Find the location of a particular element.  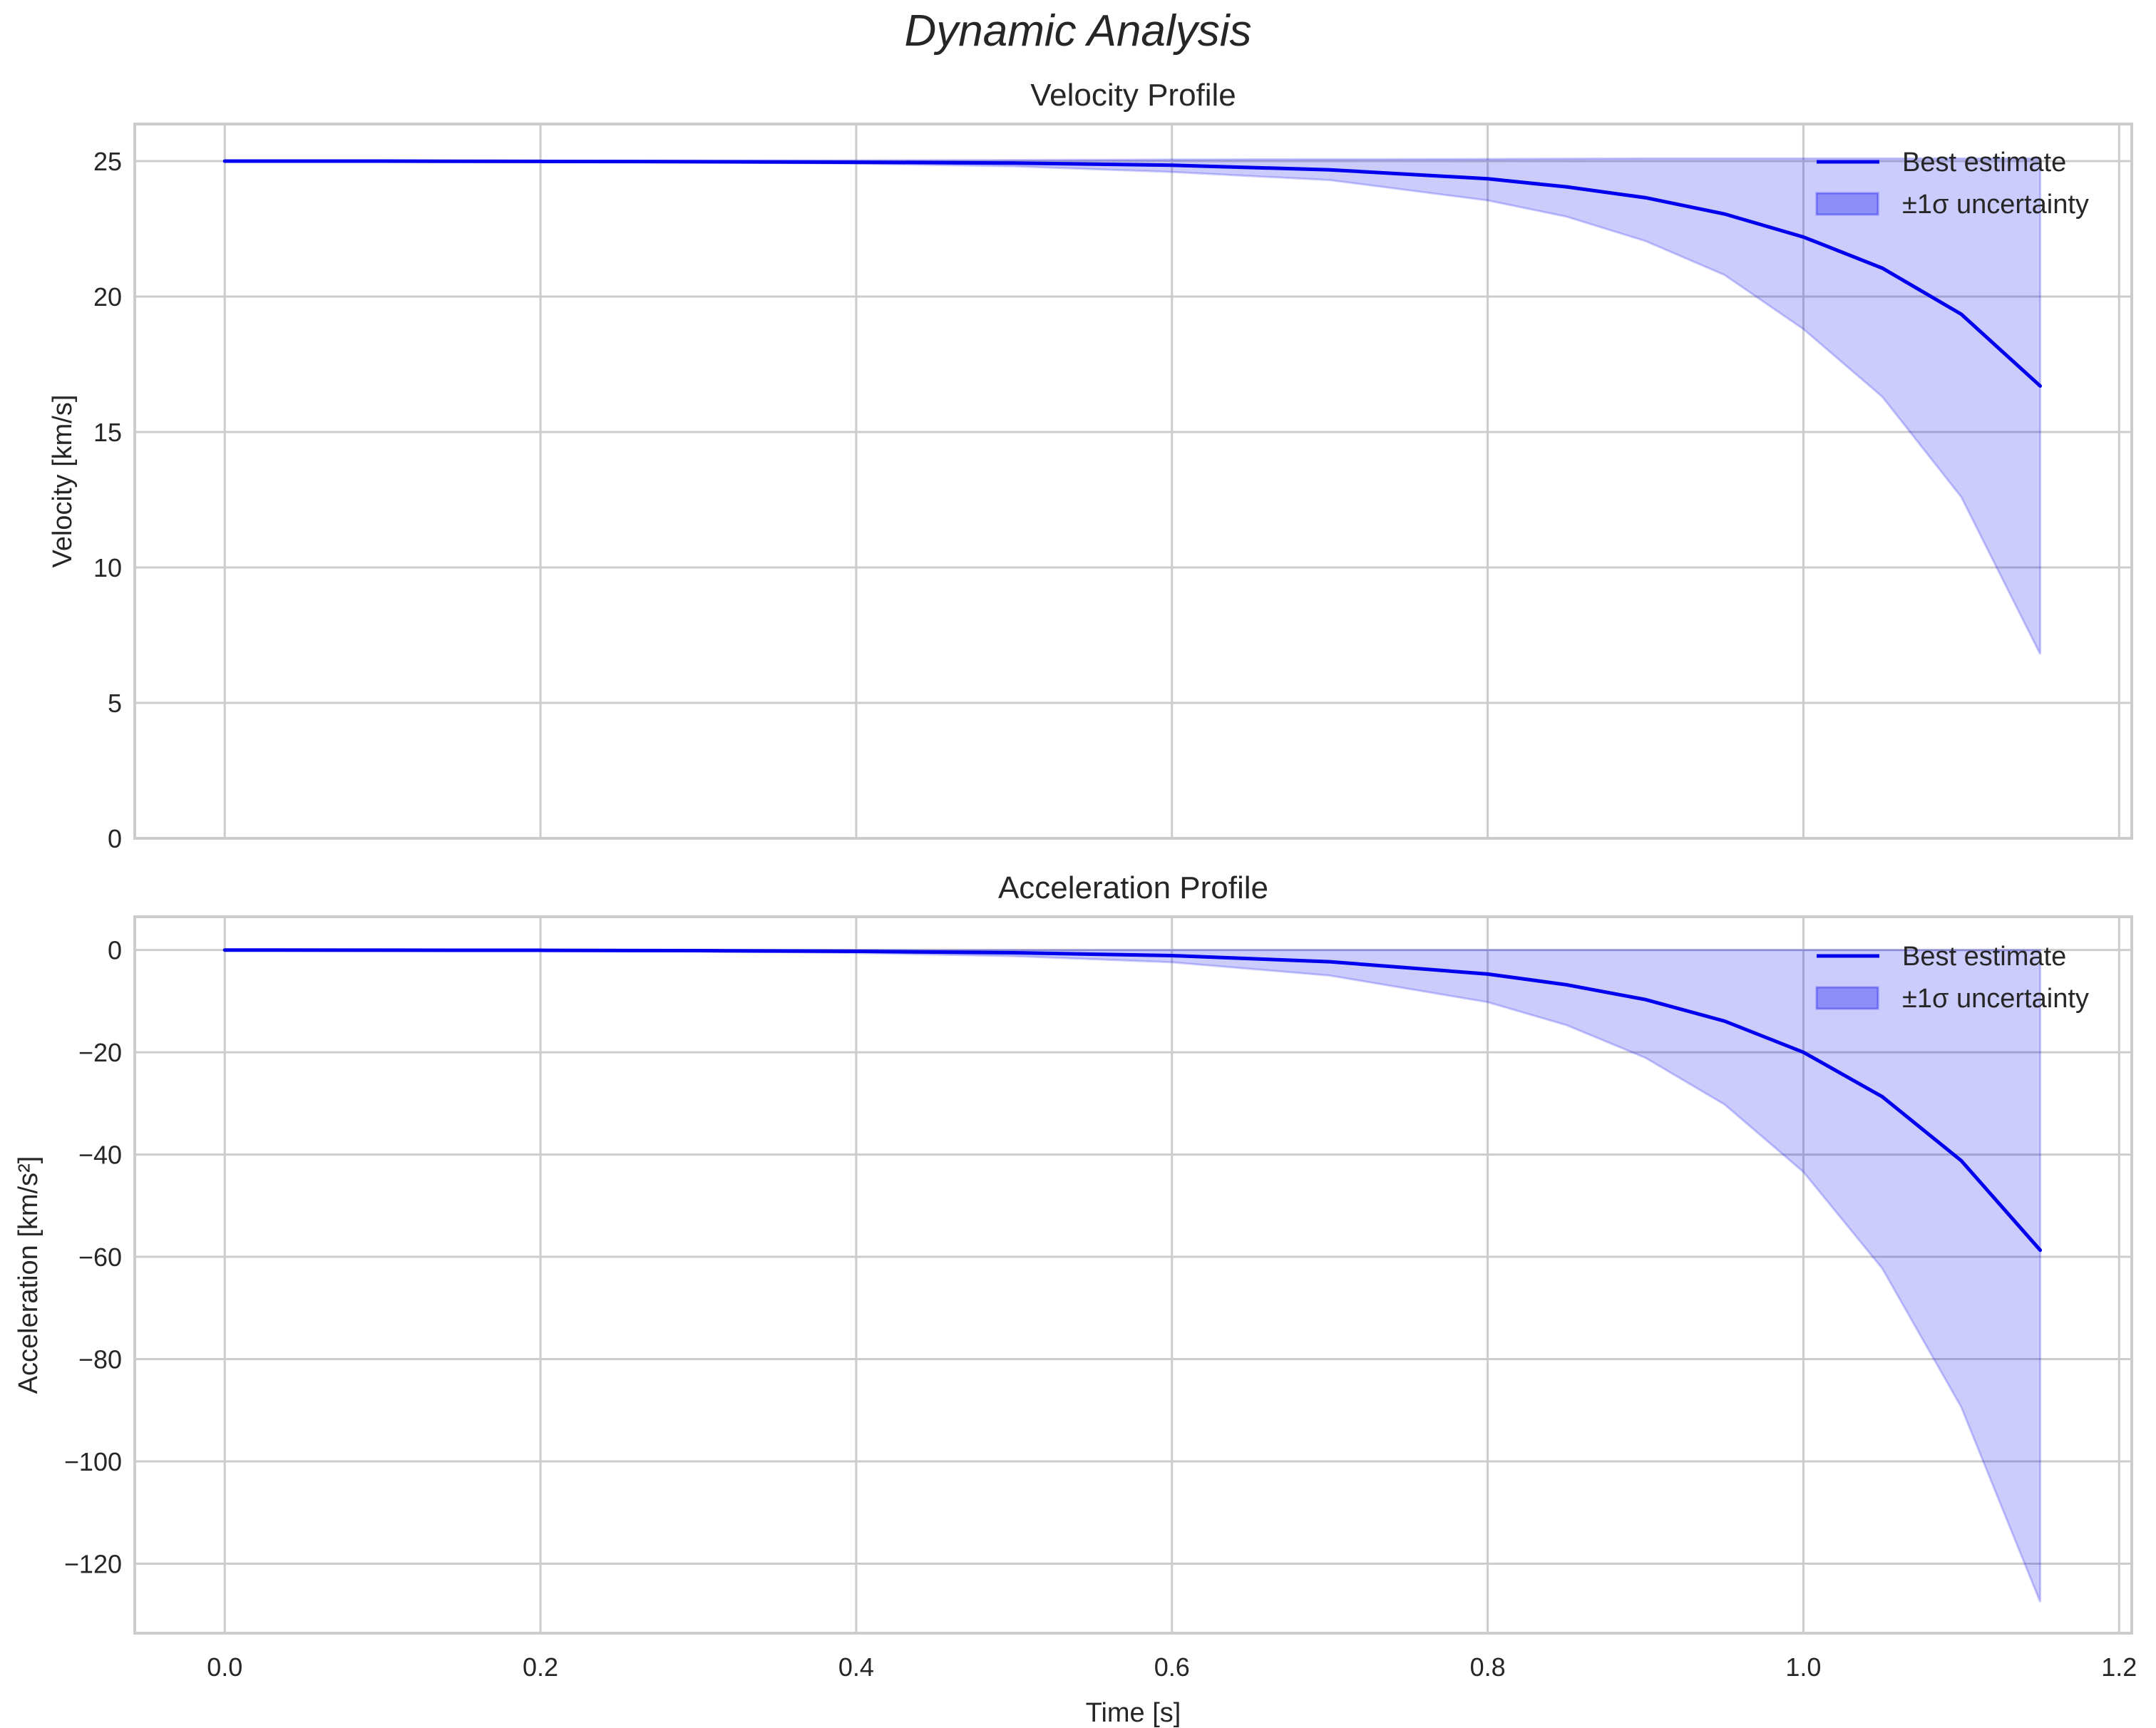

velocity-title: Velocity Profile is located at coordinates (1133, 95).